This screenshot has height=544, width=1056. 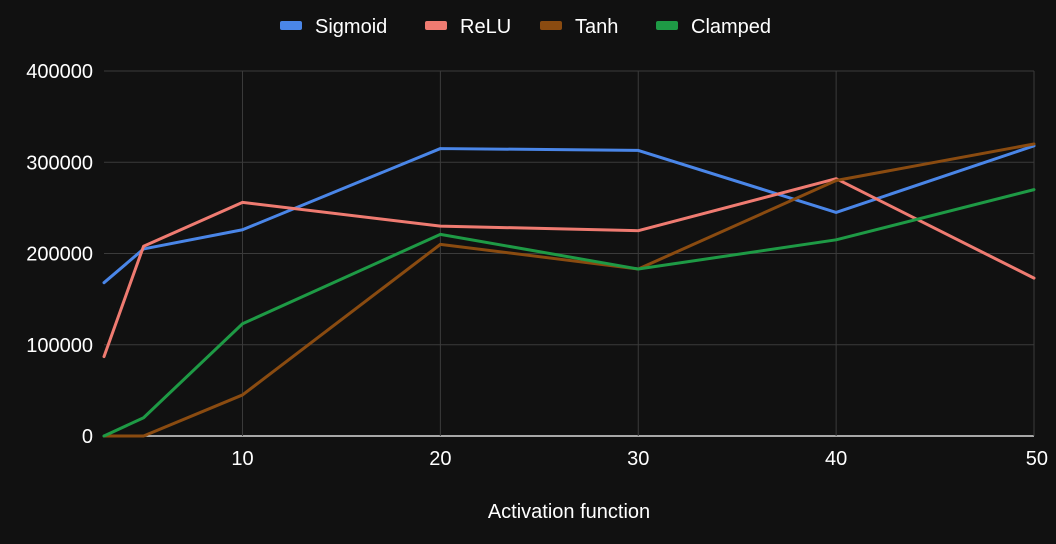 I want to click on y-axis-ticks: 0 100000 200000 300000 400000, so click(x=59, y=254).